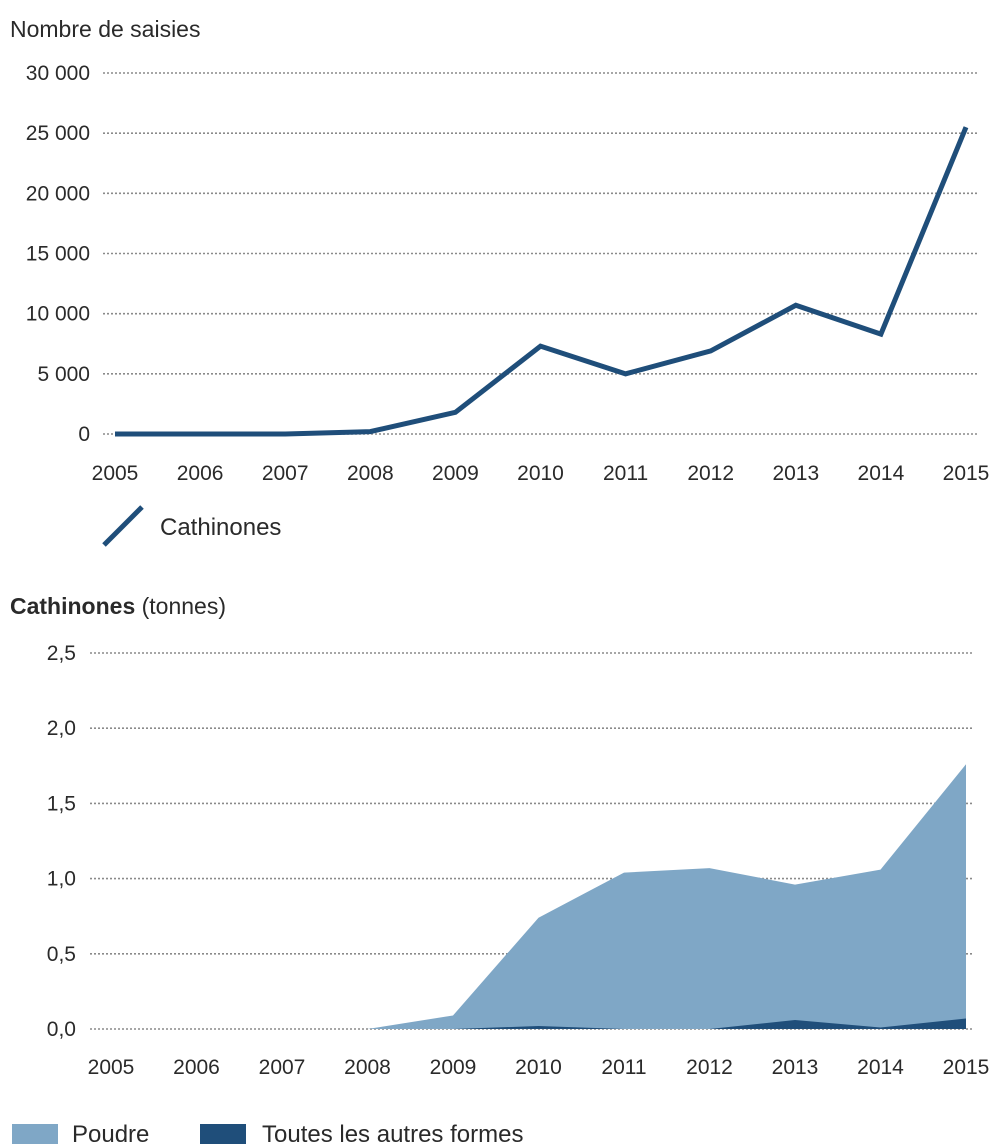  I want to click on chart2-x-tick-label: 2015, so click(966, 1067).